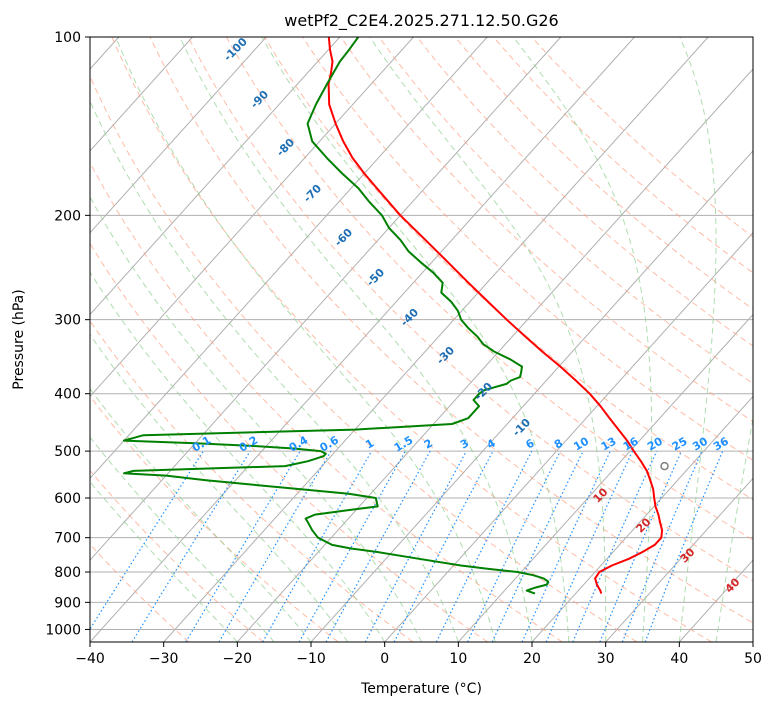 The image size is (775, 708). What do you see at coordinates (679, 659) in the screenshot?
I see `x-tick-label-40: 40` at bounding box center [679, 659].